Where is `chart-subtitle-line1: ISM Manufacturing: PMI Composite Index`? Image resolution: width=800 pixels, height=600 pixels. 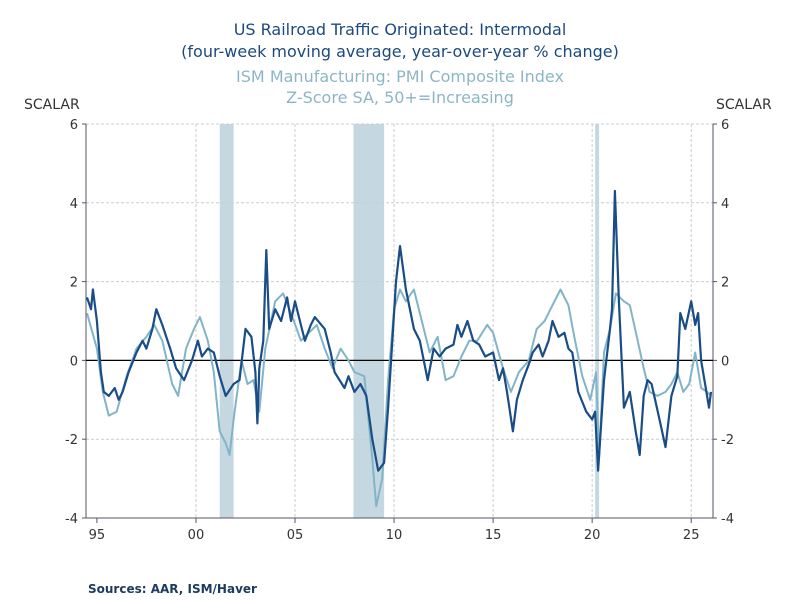 chart-subtitle-line1: ISM Manufacturing: PMI Composite Index is located at coordinates (400, 76).